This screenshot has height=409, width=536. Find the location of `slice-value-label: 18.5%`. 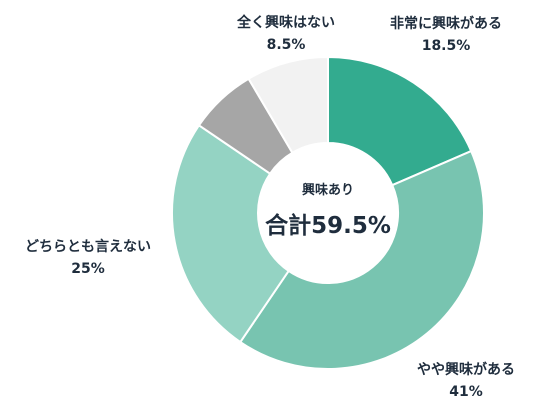

slice-value-label: 18.5% is located at coordinates (446, 46).